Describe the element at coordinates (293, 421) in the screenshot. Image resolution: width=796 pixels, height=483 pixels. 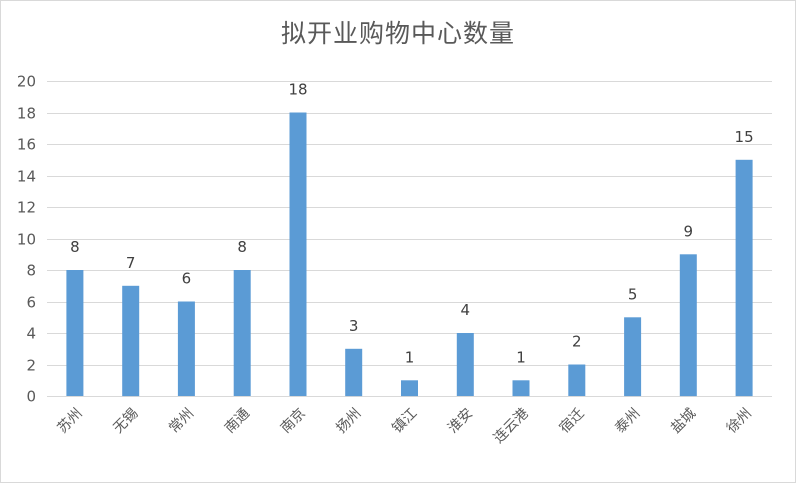
I see `category-label: 南京` at that location.